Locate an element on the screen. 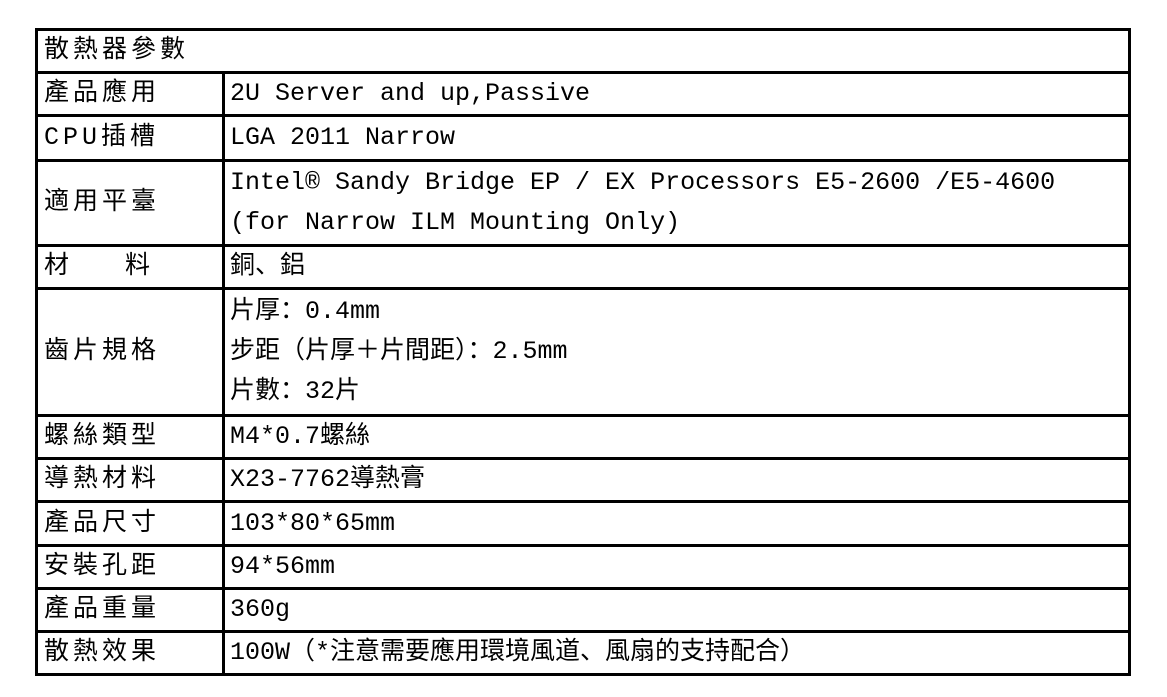 The width and height of the screenshot is (1167, 697). label-part: 材 is located at coordinates (59, 266).